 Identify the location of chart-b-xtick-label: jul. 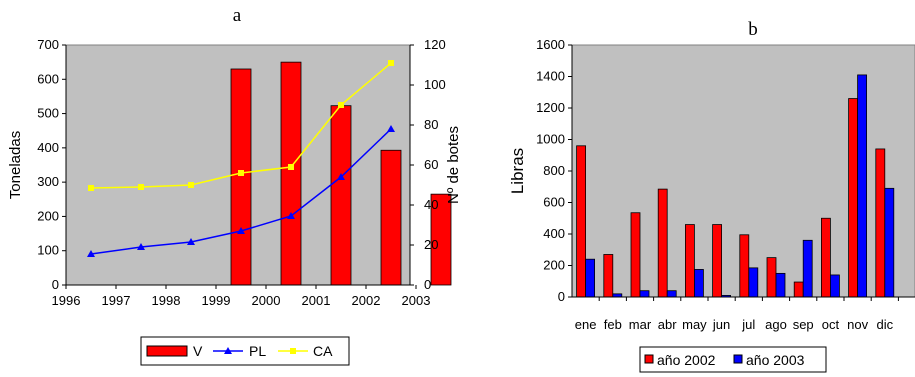
(748, 324).